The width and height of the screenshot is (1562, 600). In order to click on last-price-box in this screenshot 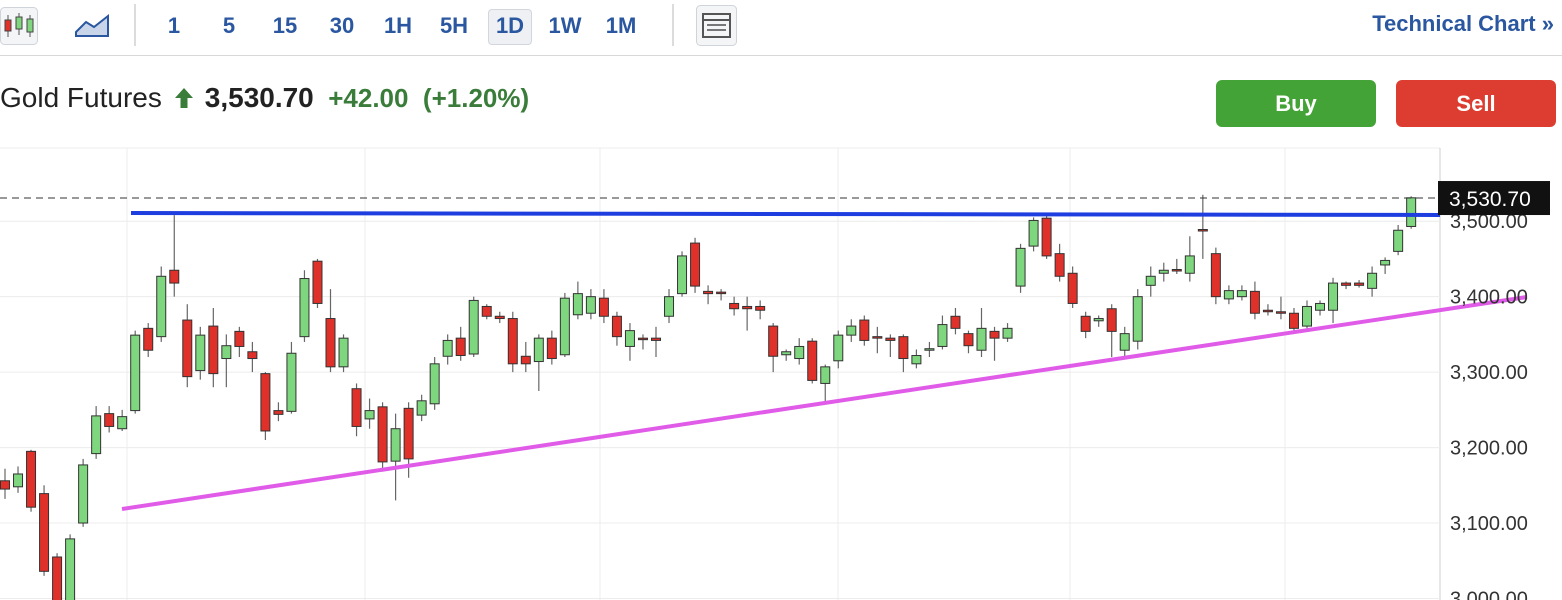, I will do `click(1494, 198)`.